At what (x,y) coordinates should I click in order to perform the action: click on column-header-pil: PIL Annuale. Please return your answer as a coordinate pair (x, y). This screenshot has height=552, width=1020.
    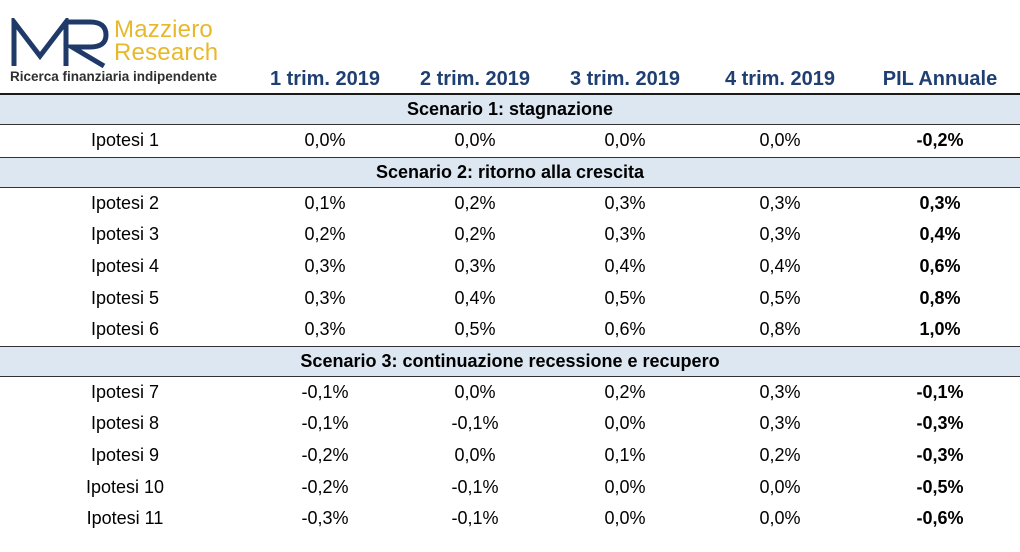
    Looking at the image, I should click on (940, 80).